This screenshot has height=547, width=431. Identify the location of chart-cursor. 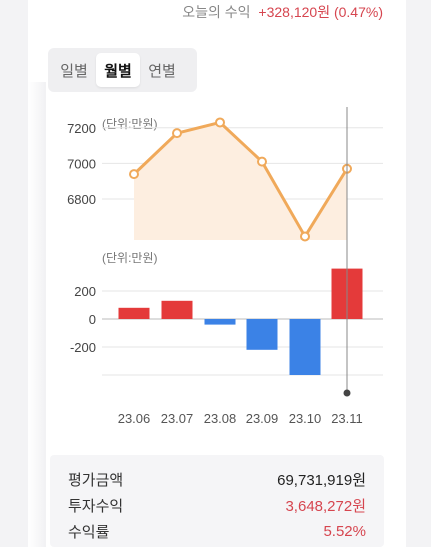
(347, 252).